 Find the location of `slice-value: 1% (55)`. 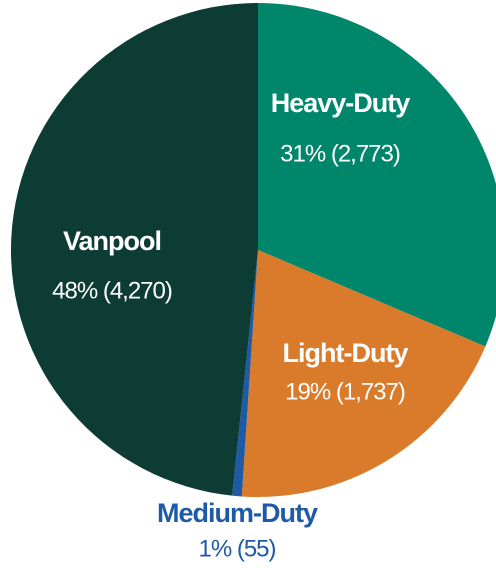

slice-value: 1% (55) is located at coordinates (236, 548).